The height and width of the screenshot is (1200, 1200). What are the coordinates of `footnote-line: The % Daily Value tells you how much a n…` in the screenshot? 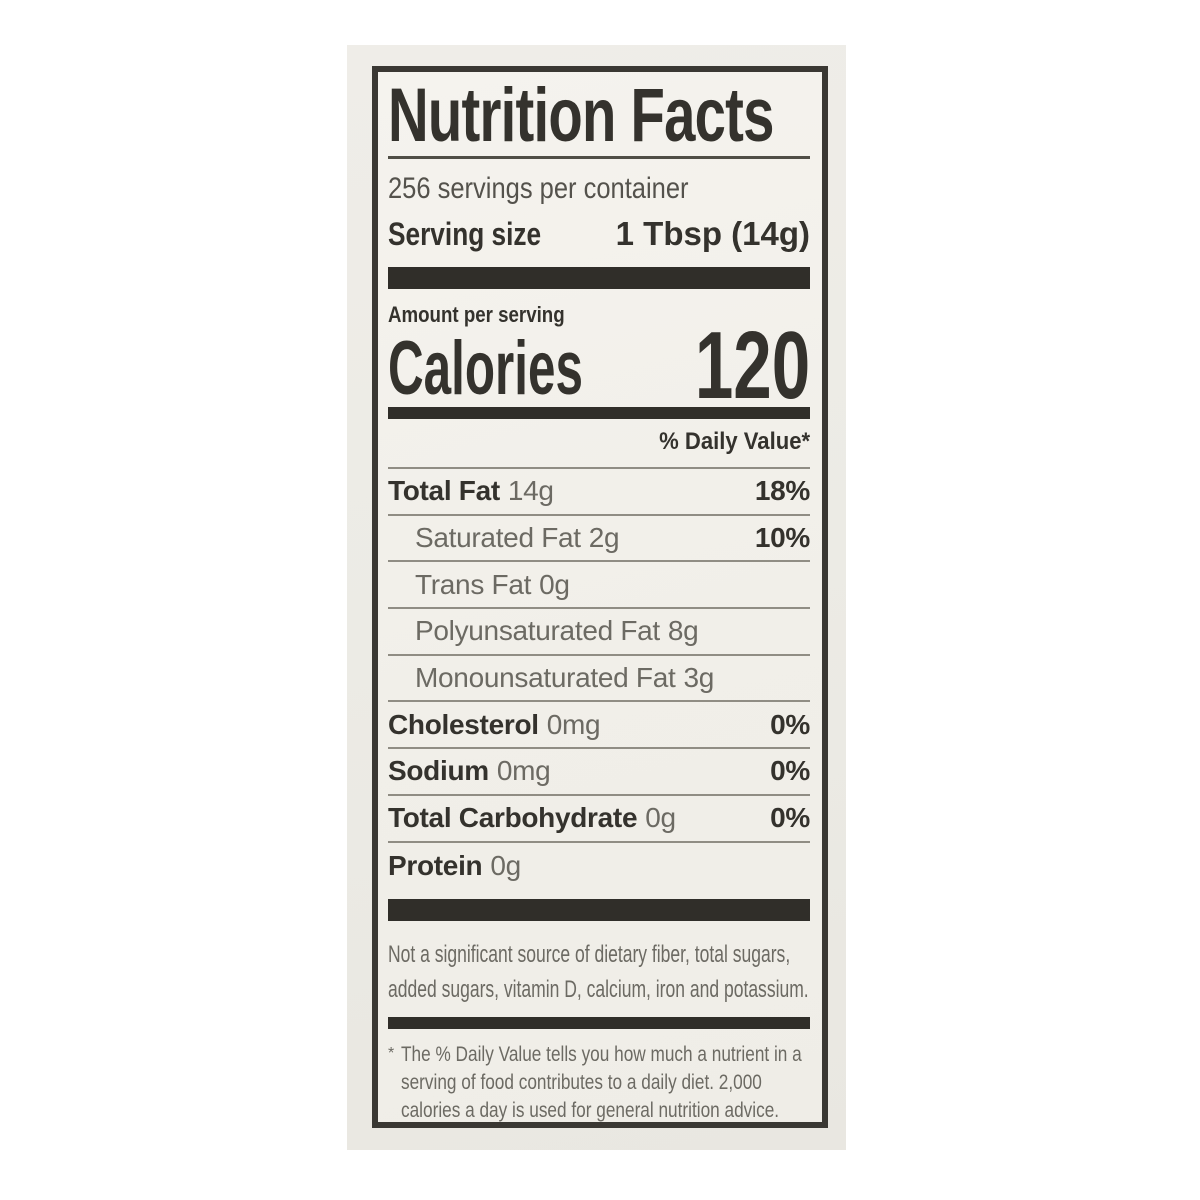 It's located at (601, 1055).